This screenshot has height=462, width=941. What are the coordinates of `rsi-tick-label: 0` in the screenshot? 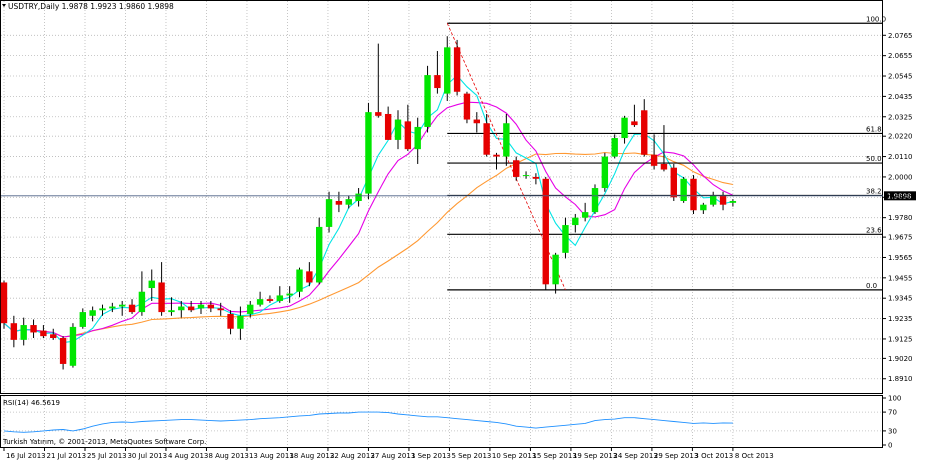 It's located at (890, 446).